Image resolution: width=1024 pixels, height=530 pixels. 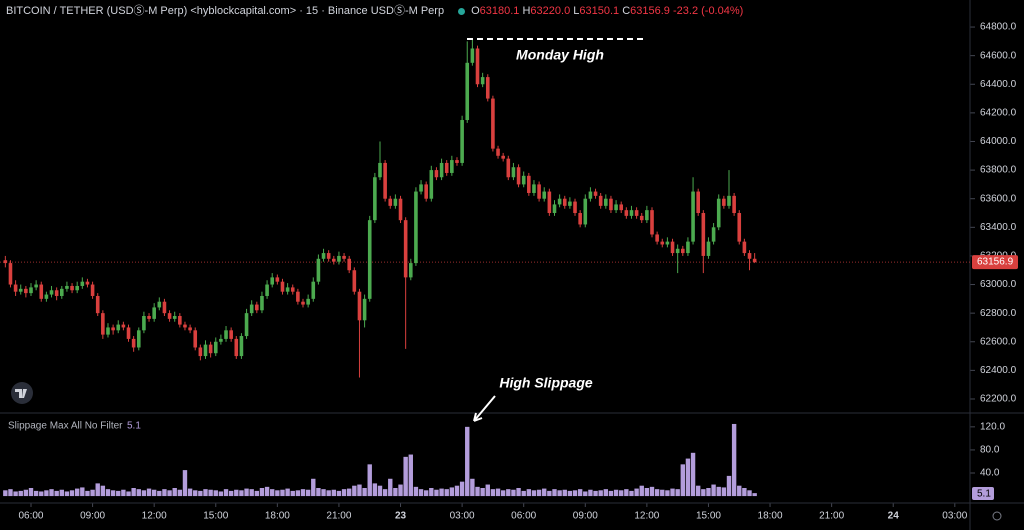 I want to click on ohlc-label: O, so click(x=475, y=11).